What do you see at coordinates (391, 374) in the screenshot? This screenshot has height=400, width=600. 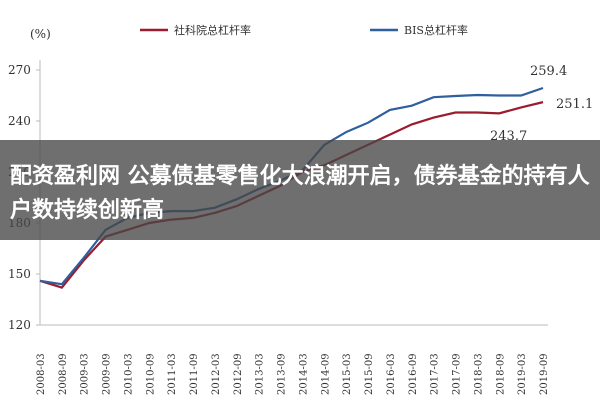 I see `x-tick-label: 2016-03` at bounding box center [391, 374].